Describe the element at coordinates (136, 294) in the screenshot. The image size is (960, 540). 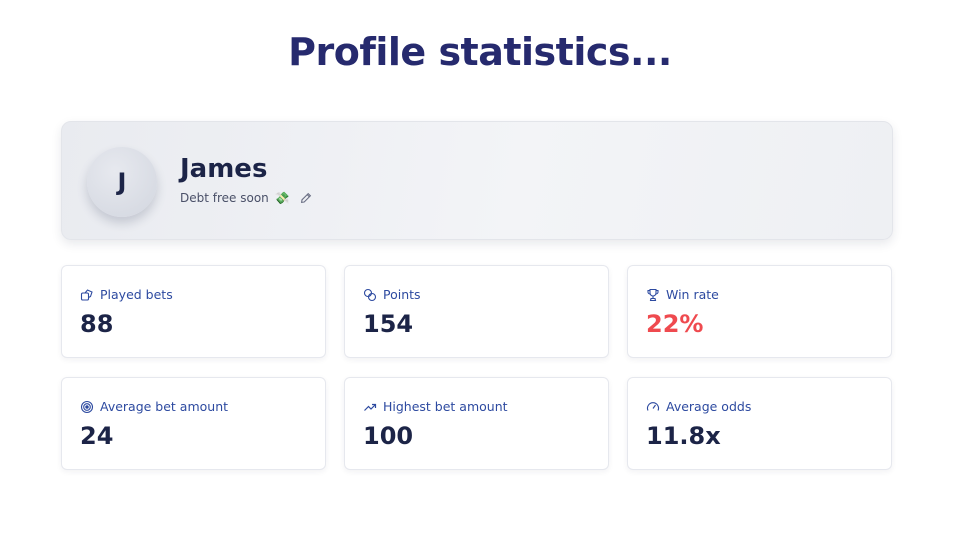
I see `stat-label: Played bets` at that location.